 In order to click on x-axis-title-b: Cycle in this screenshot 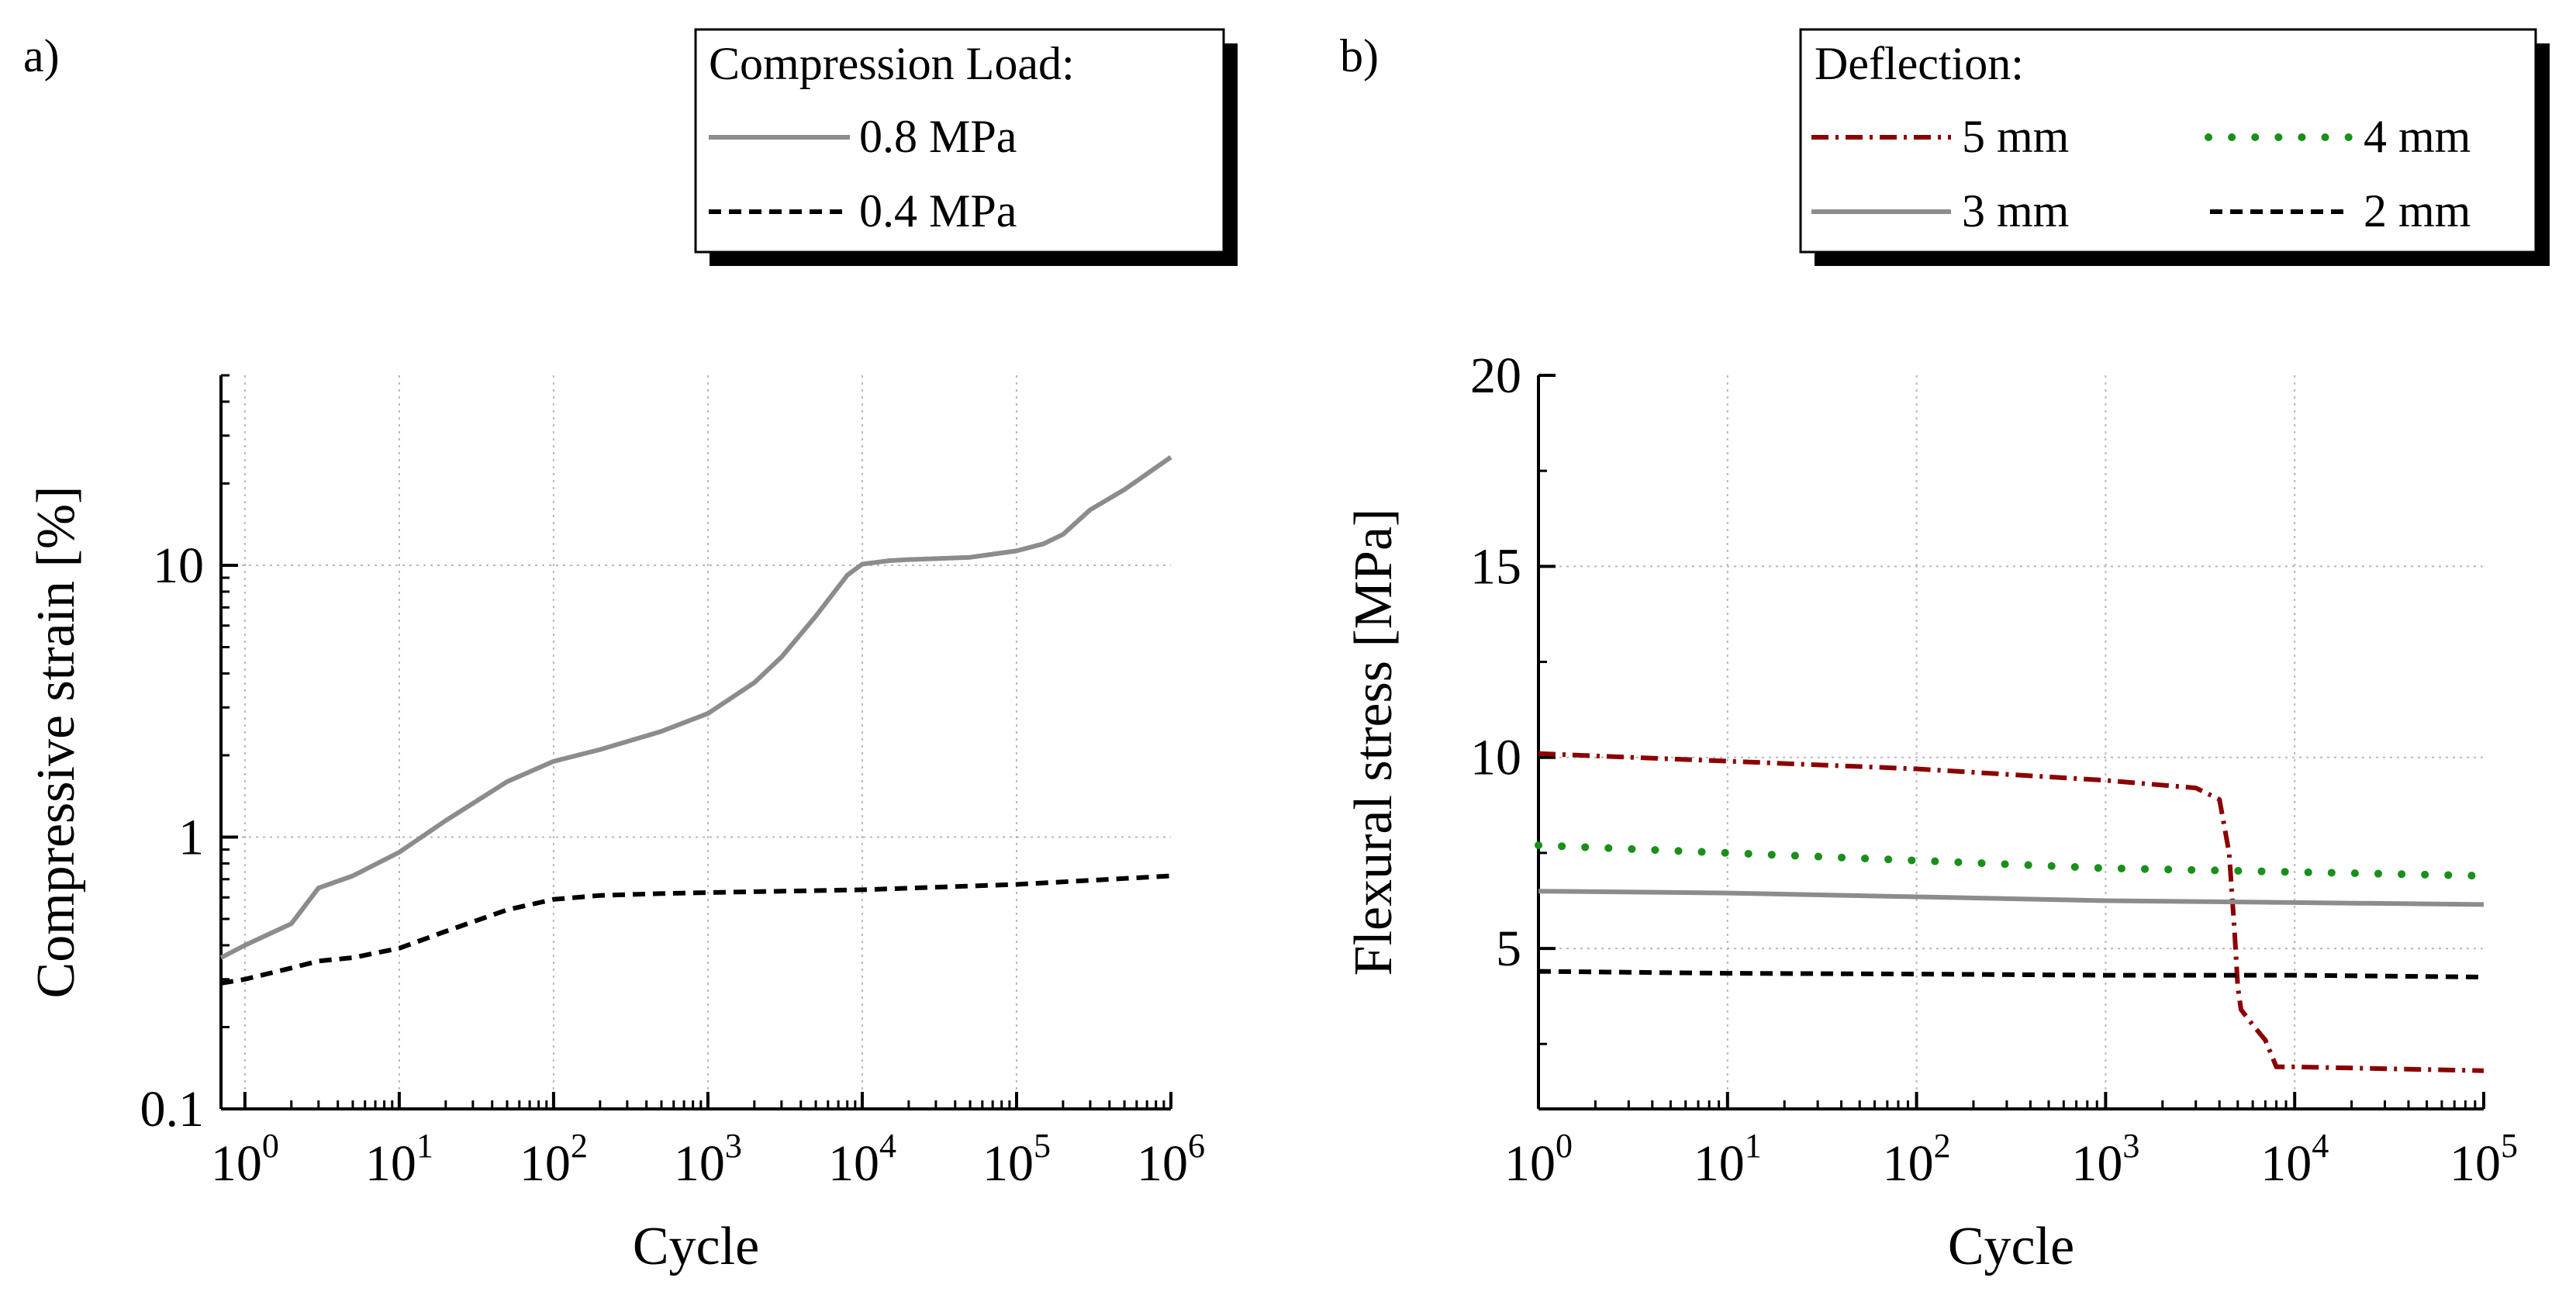, I will do `click(2011, 1246)`.